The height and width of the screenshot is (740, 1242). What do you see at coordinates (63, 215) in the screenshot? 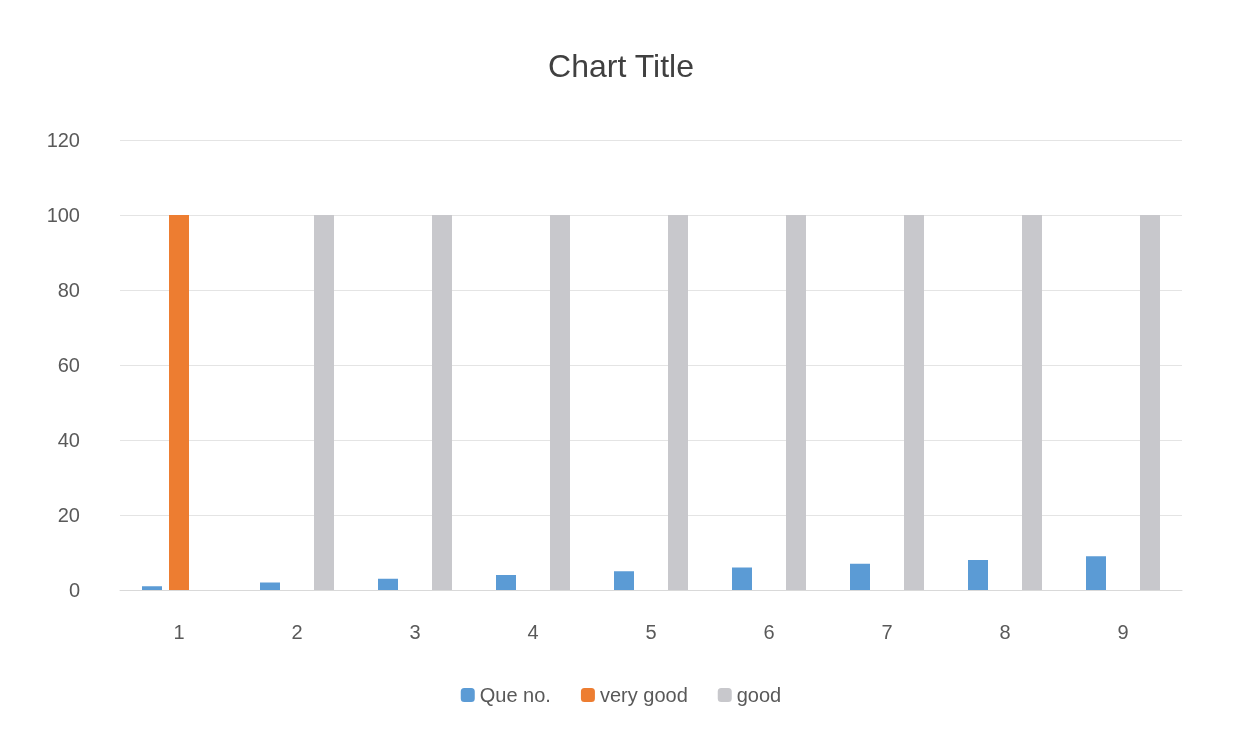
I see `y-tick-label: 100` at bounding box center [63, 215].